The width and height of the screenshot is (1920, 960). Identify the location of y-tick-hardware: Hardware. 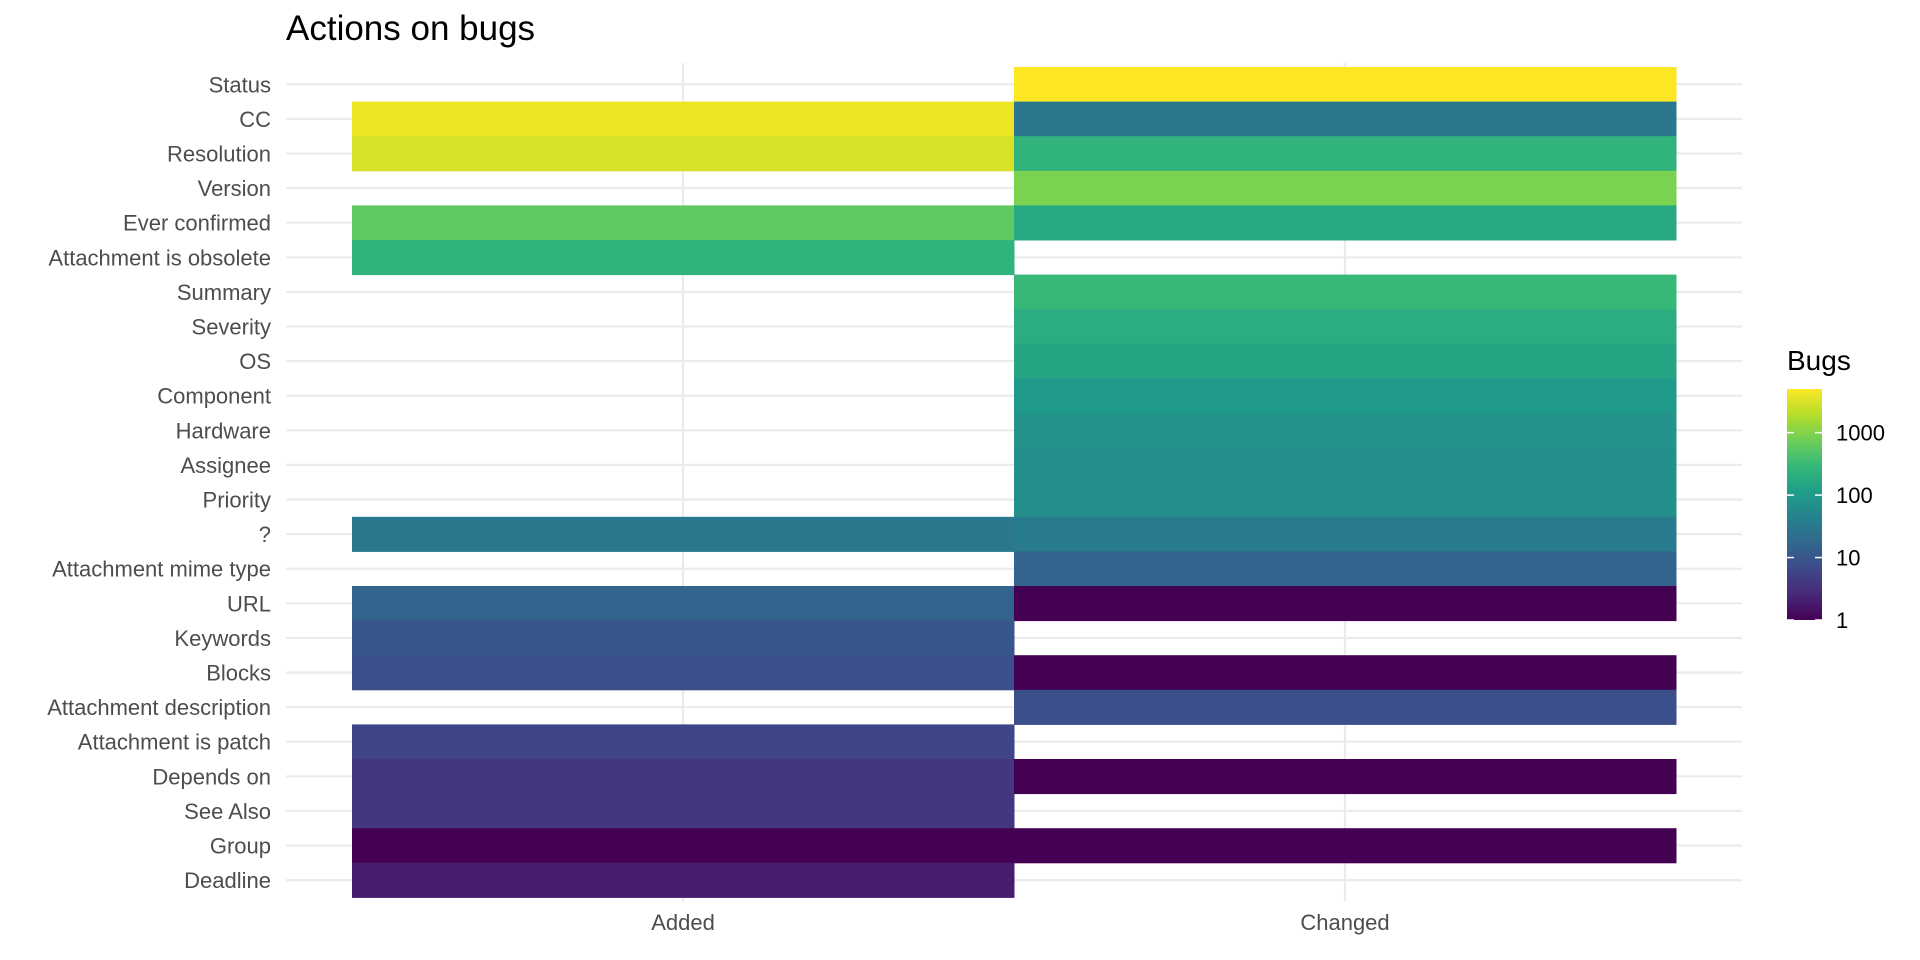
(223, 430).